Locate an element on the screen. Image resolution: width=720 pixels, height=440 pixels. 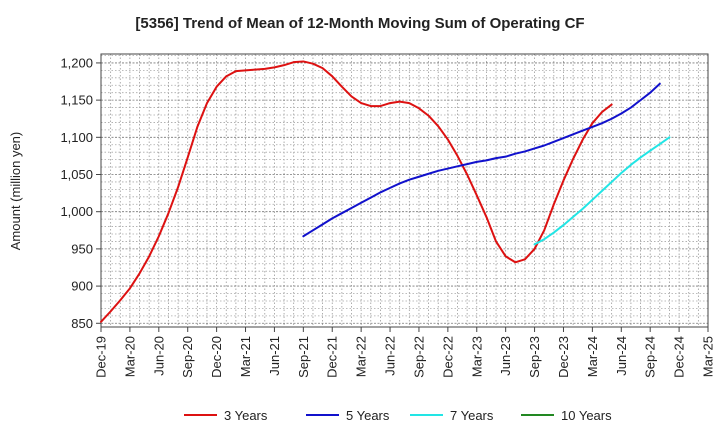
x-tick-label: Mar-20 is located at coordinates (129, 356).